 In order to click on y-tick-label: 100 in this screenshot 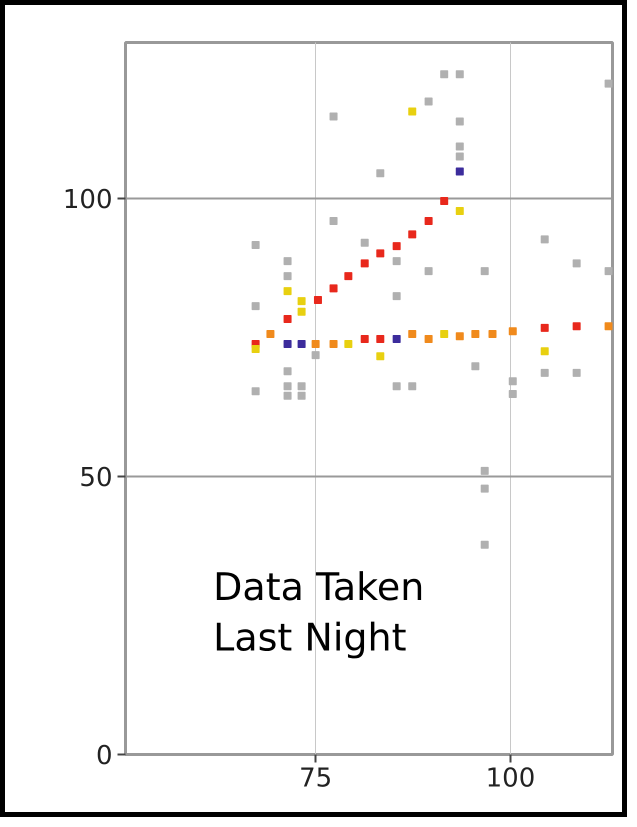, I will do `click(87, 199)`.